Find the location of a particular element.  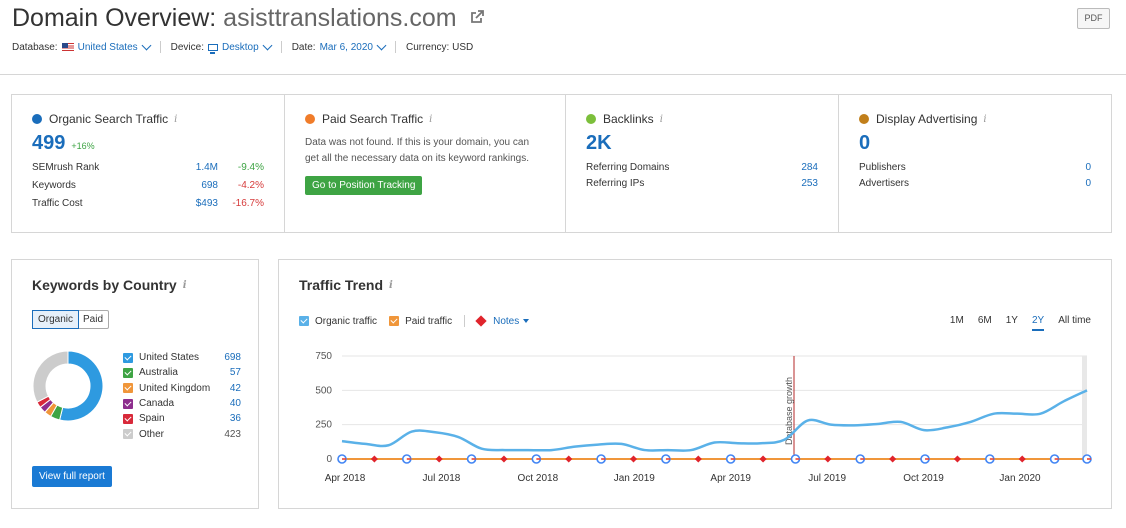

tab-paid: Paid is located at coordinates (93, 319).